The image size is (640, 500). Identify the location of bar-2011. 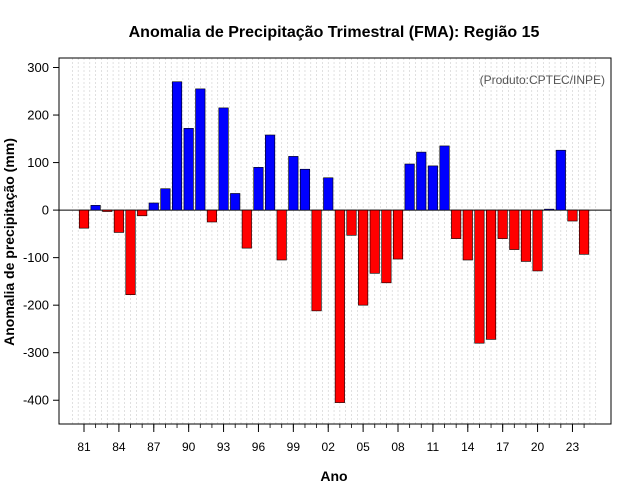
(432, 188).